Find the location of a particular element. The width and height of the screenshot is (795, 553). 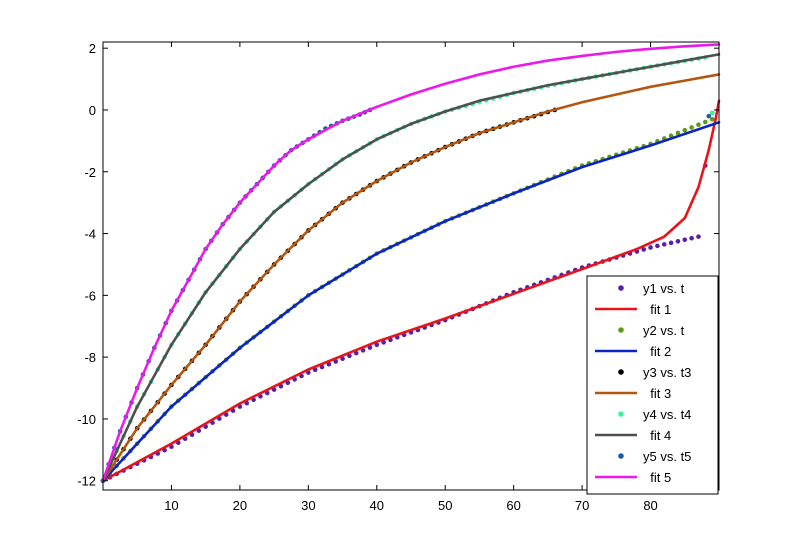

legend-item: fit 1 is located at coordinates (633, 309).